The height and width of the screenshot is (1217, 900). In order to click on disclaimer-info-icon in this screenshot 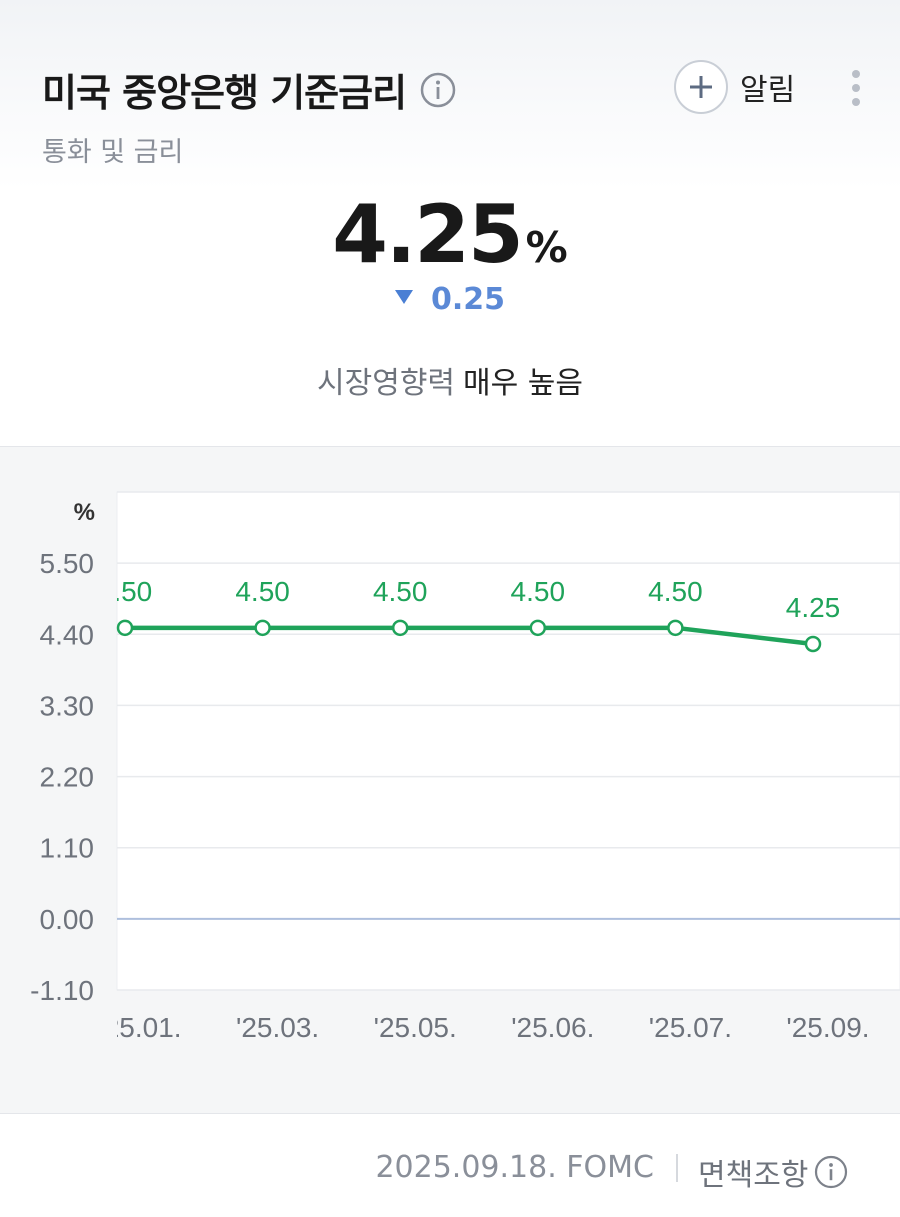, I will do `click(831, 1172)`.